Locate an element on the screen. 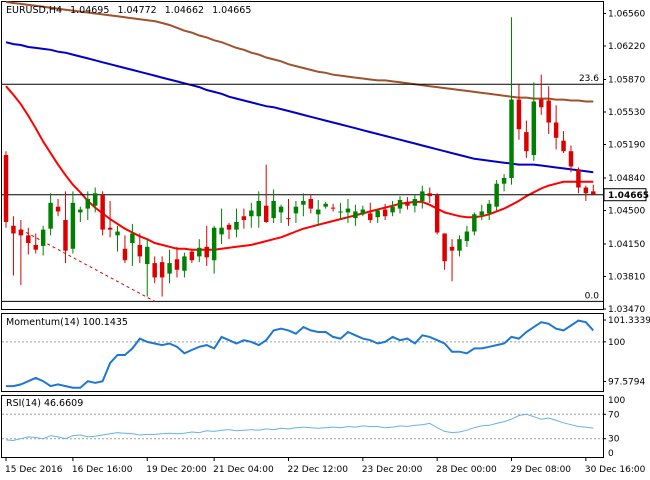 The image size is (650, 480). rsi-bottom-label: 0 is located at coordinates (611, 454).